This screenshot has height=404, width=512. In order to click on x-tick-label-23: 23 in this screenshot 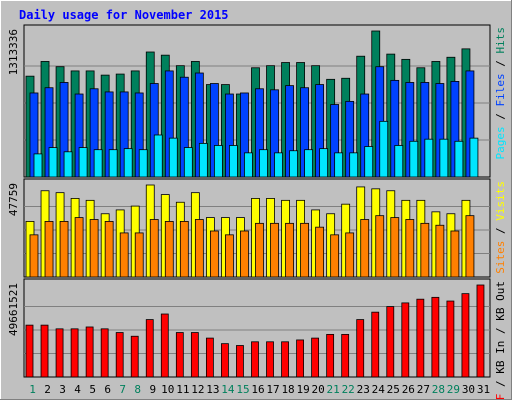, I will do `click(363, 389)`.